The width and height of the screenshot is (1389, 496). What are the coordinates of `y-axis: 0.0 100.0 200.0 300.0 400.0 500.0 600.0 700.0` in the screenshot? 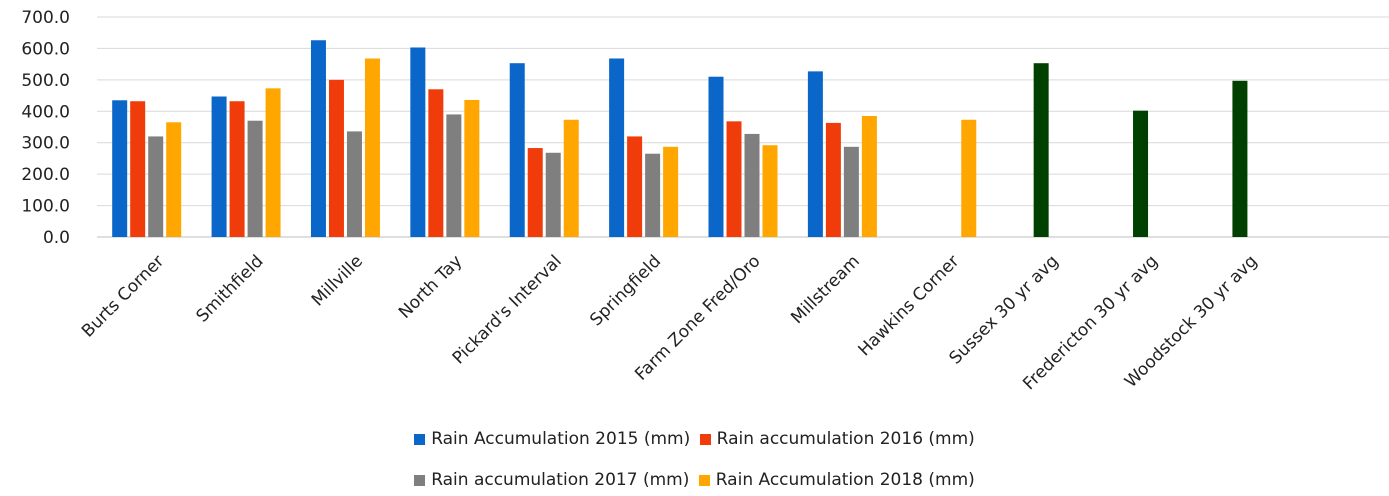 It's located at (45, 128).